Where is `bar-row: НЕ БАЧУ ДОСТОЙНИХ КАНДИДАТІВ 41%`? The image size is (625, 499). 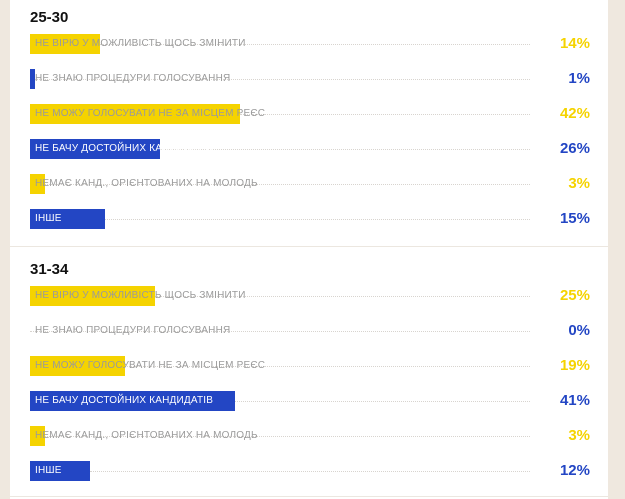 bar-row: НЕ БАЧУ ДОСТОЙНИХ КАНДИДАТІВ 41% is located at coordinates (310, 401).